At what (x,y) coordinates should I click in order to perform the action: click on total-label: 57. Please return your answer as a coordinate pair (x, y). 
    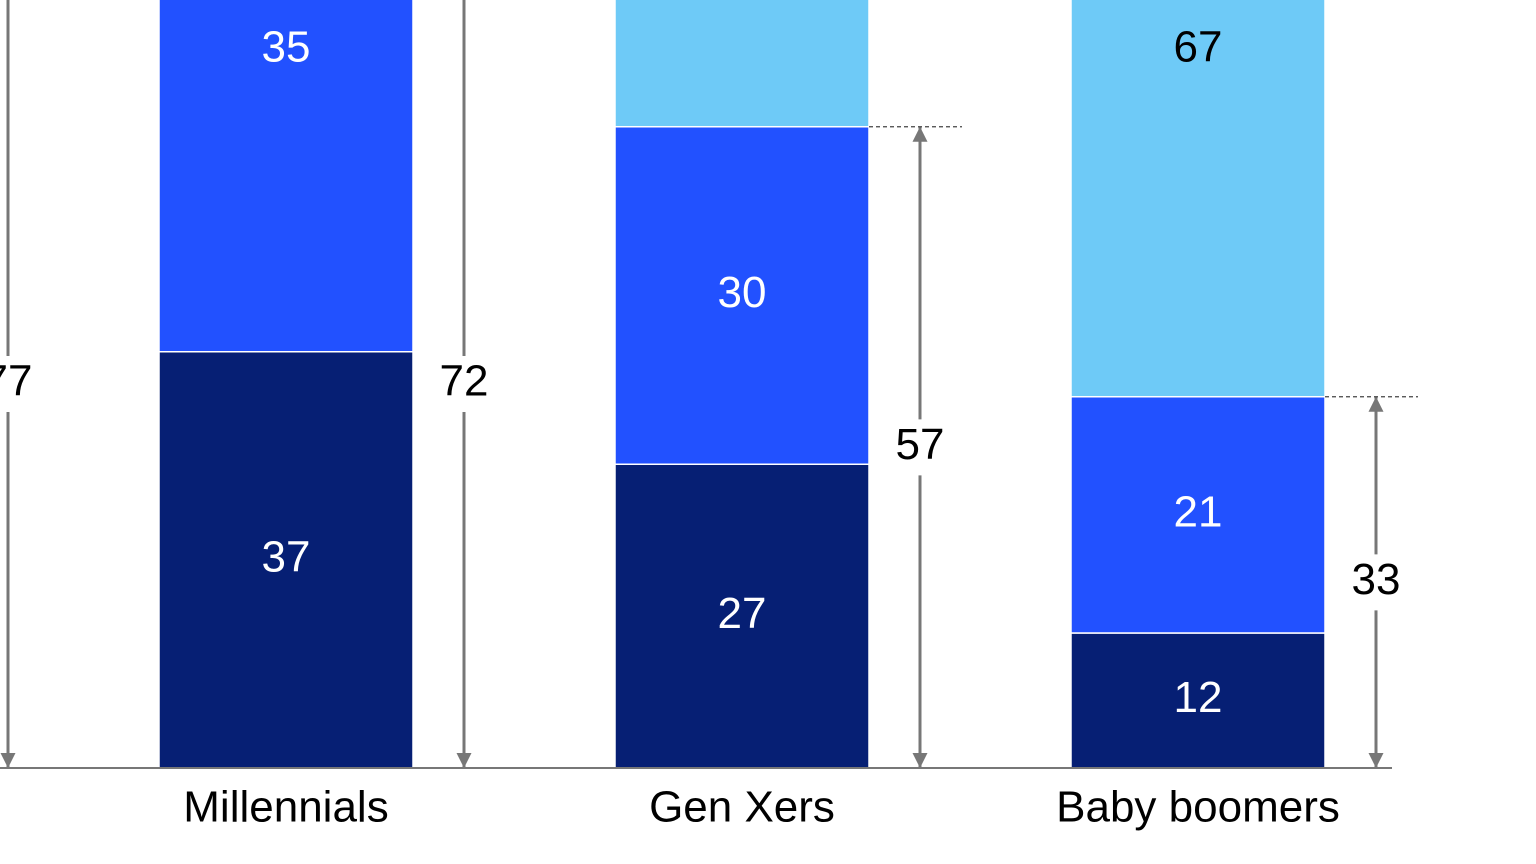
    Looking at the image, I should click on (920, 444).